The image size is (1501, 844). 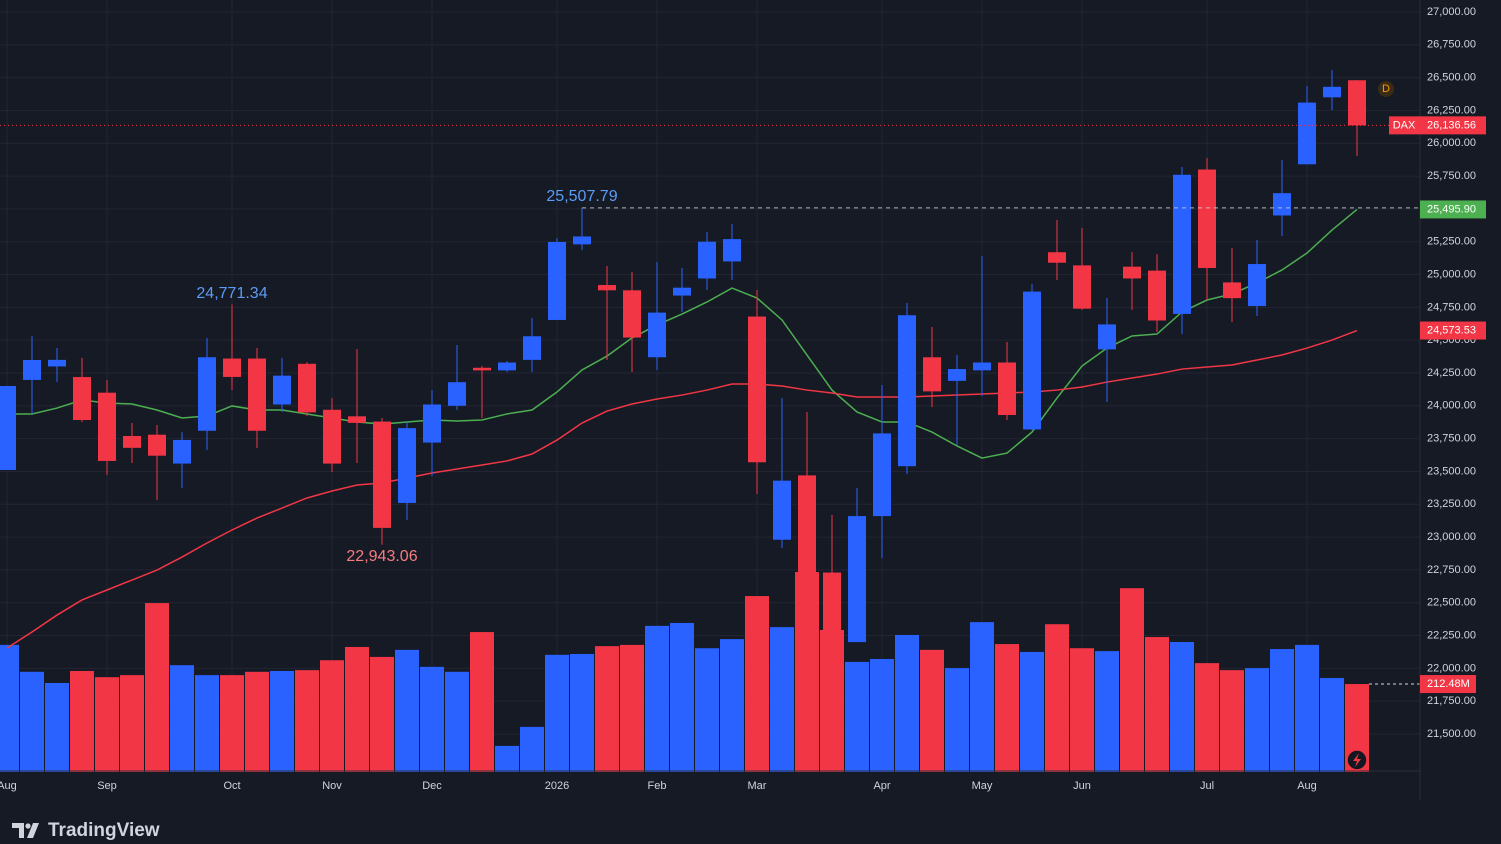 What do you see at coordinates (1451, 603) in the screenshot?
I see `y-tick-label: 22,500.00` at bounding box center [1451, 603].